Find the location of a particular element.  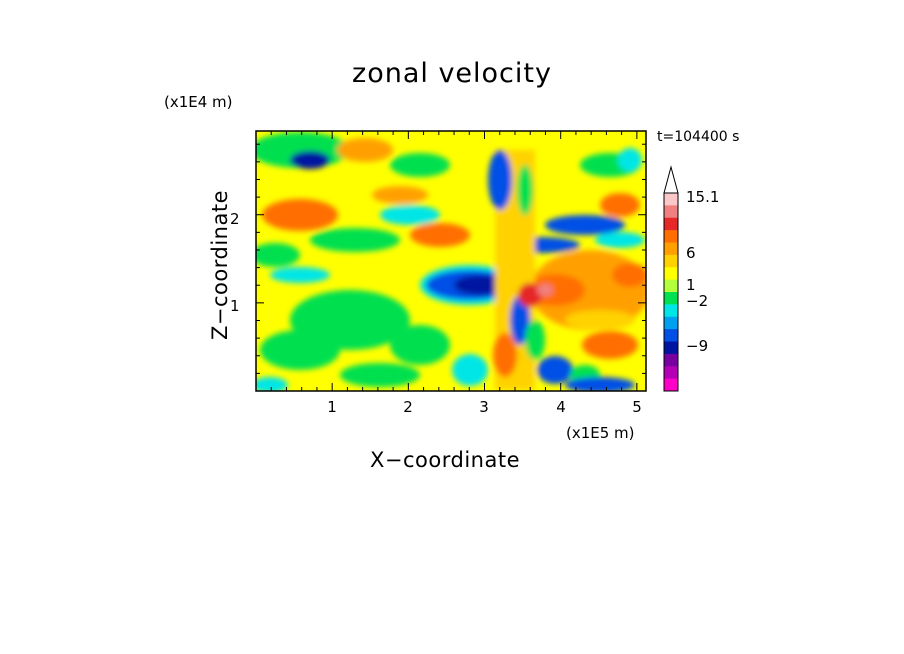

colorbar-frame is located at coordinates (671, 292).